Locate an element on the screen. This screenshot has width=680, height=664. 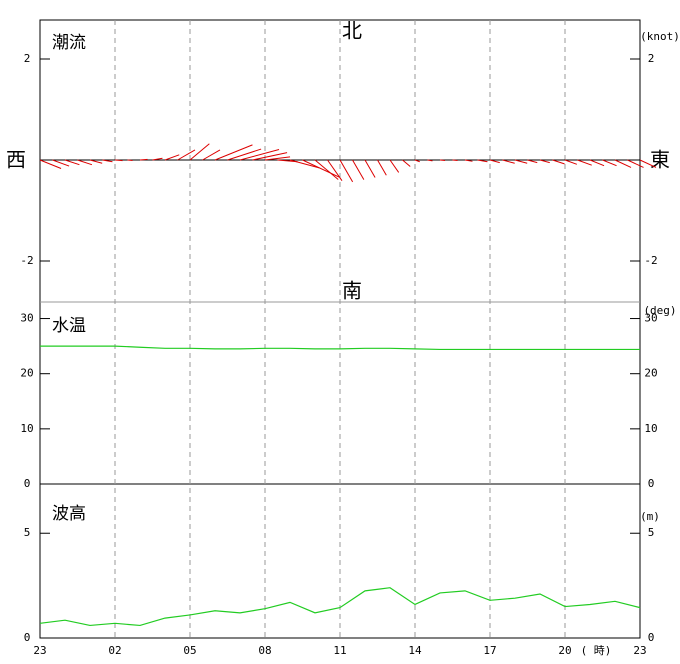
x-unit: ( 時) is located at coordinates (596, 650).